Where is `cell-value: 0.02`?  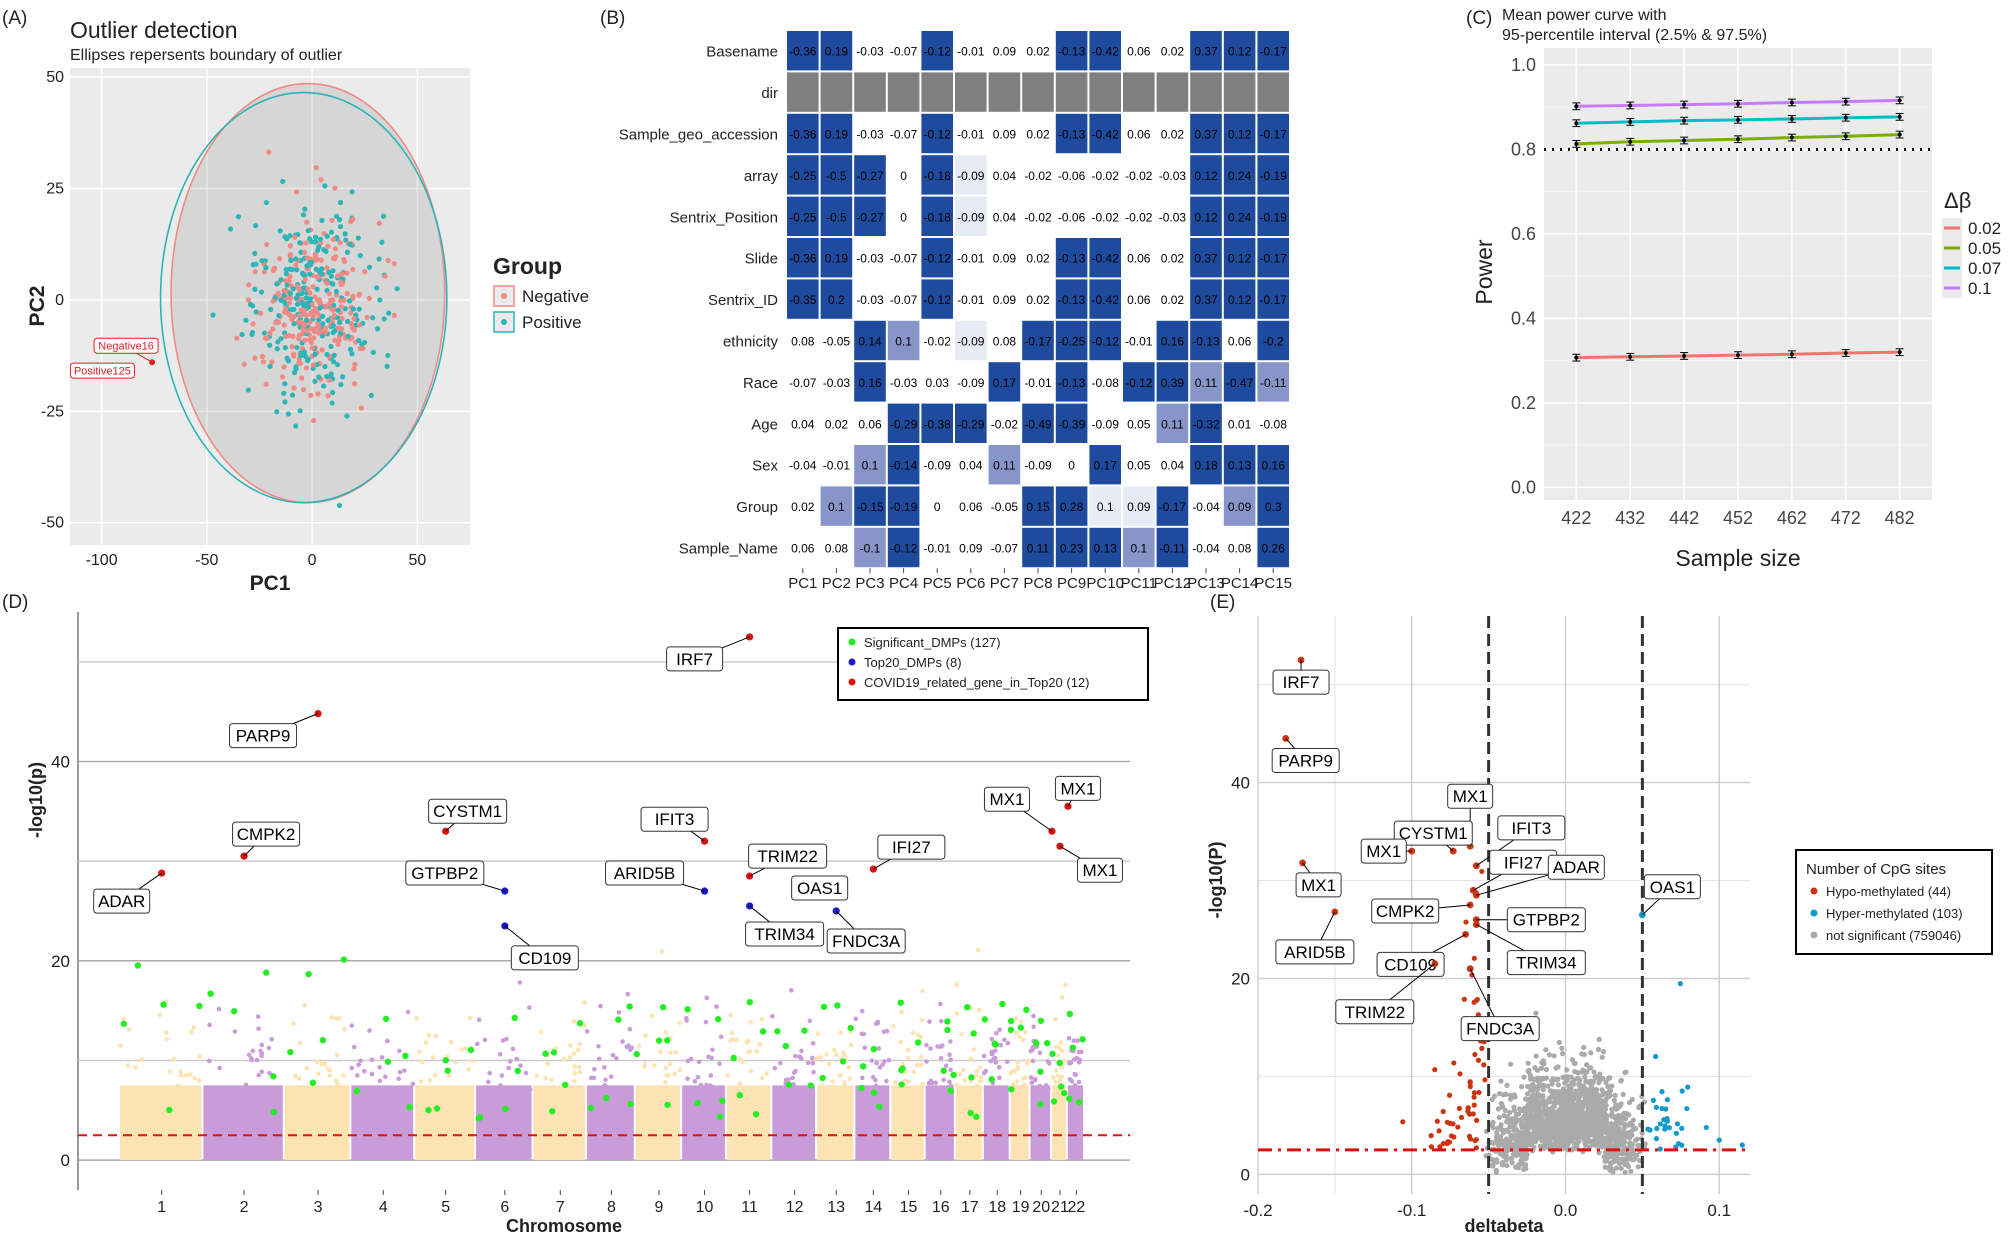
cell-value: 0.02 is located at coordinates (837, 424).